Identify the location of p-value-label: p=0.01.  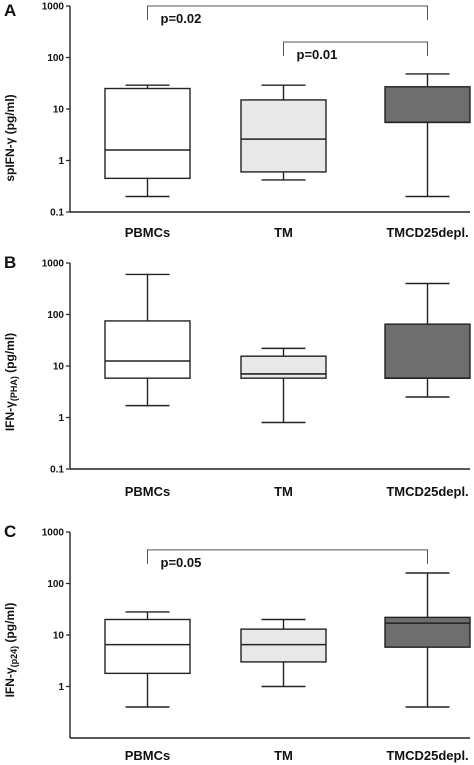
(317, 54).